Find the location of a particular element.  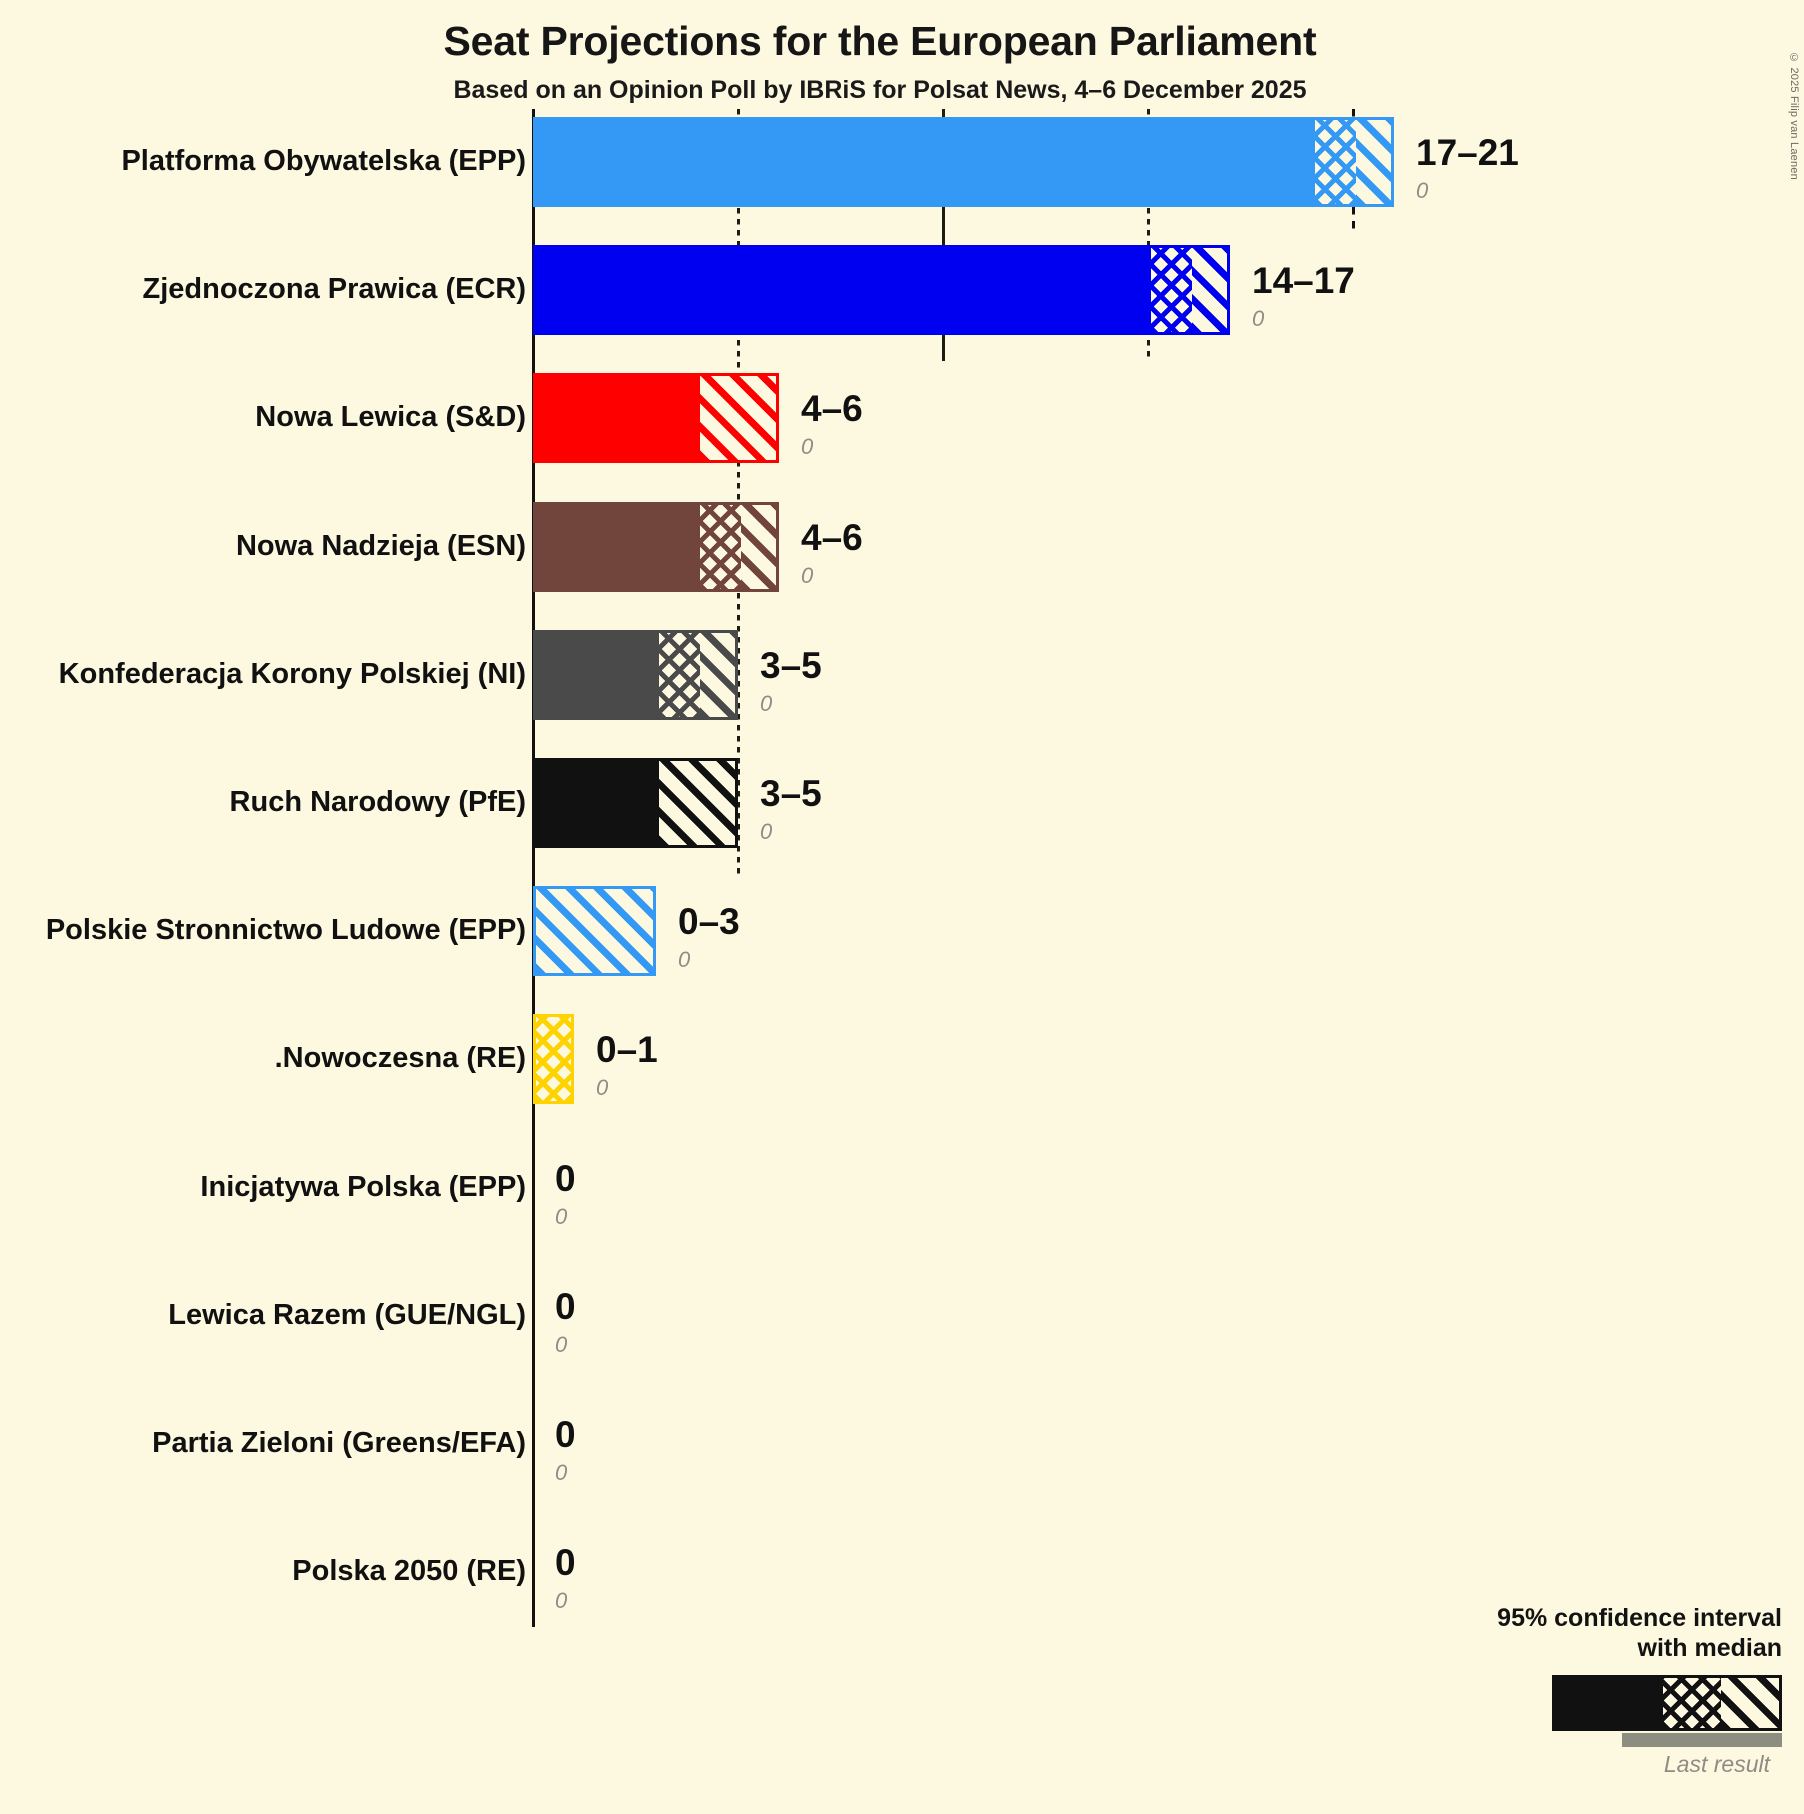

ci-value-label: 17–21 is located at coordinates (1467, 152).